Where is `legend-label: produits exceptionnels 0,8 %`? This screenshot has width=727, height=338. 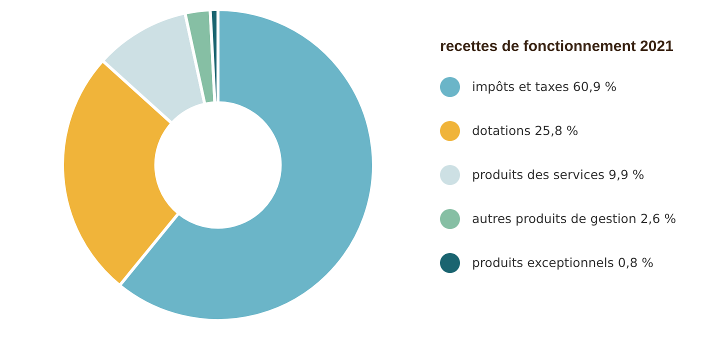
legend-label: produits exceptionnels 0,8 % is located at coordinates (563, 262).